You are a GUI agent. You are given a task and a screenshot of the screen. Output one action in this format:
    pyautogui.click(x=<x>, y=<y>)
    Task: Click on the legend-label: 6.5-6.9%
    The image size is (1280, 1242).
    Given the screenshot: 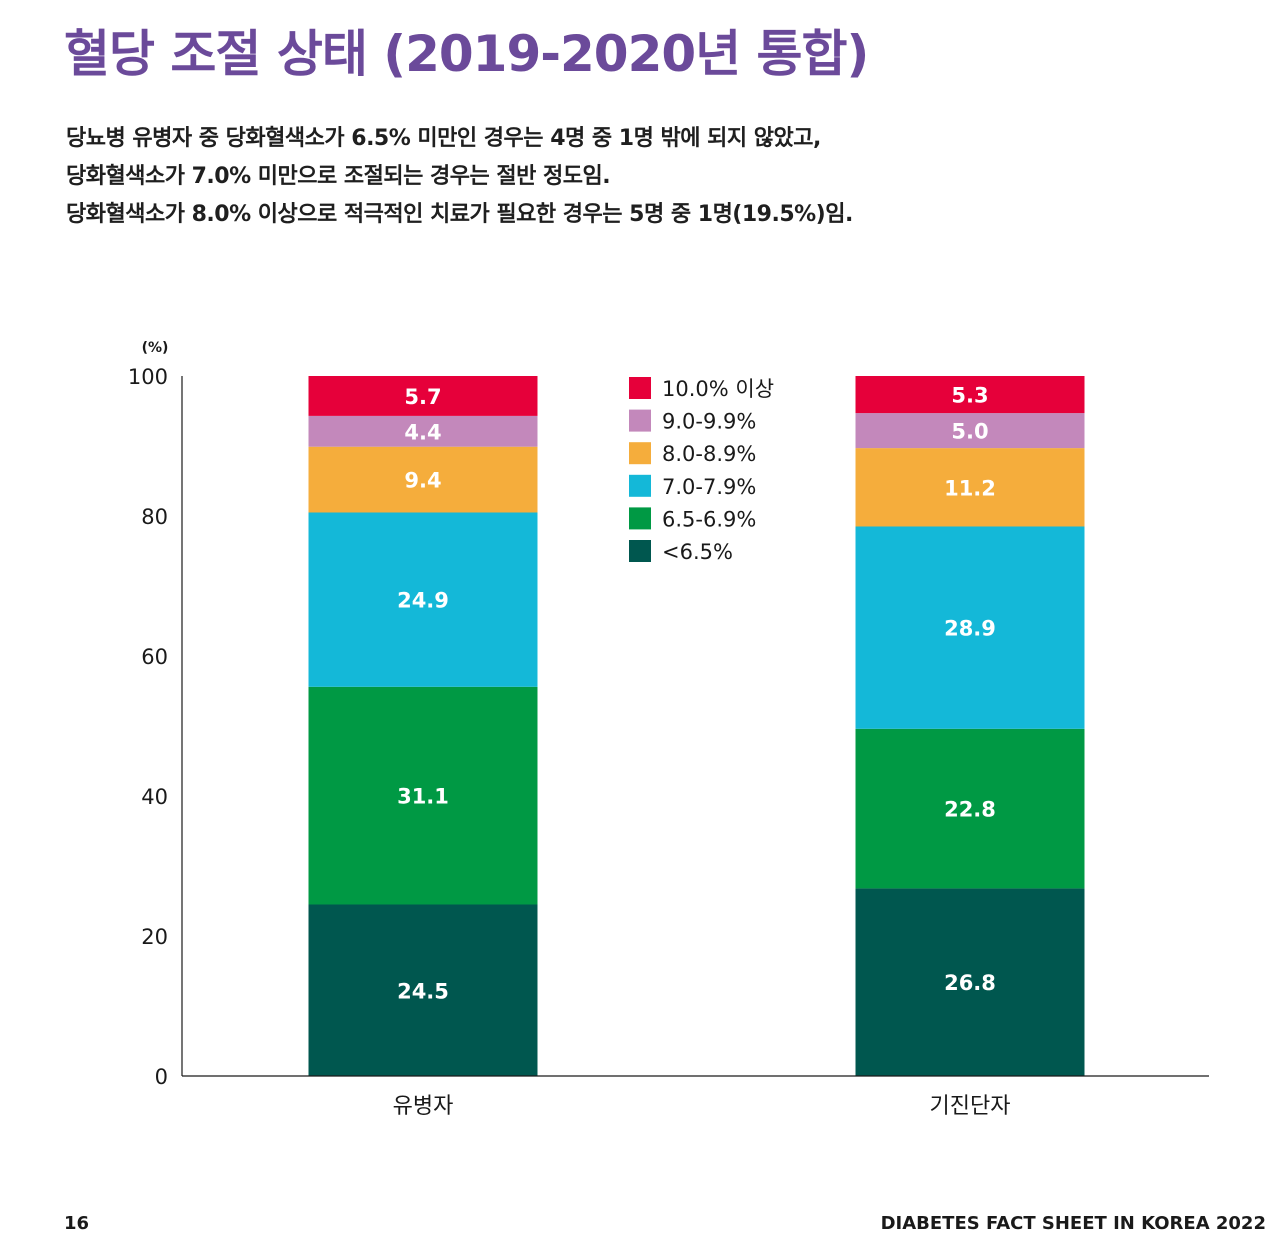 What is the action you would take?
    pyautogui.click(x=709, y=519)
    